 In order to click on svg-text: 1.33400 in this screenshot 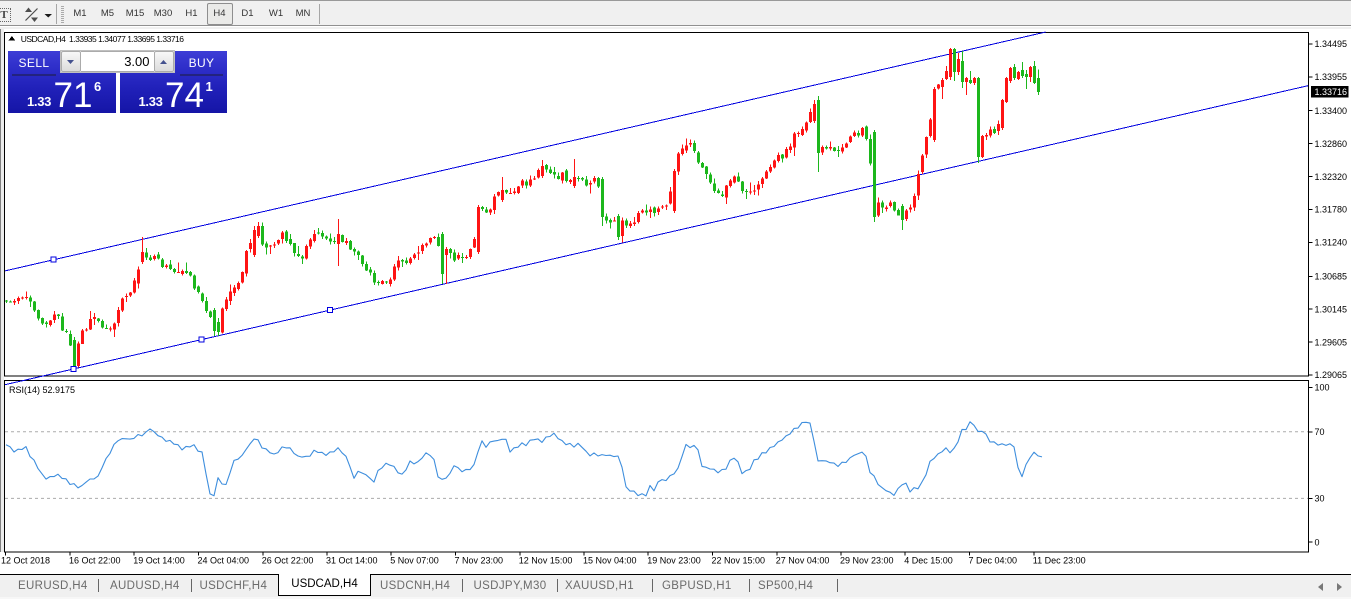, I will do `click(1331, 111)`.